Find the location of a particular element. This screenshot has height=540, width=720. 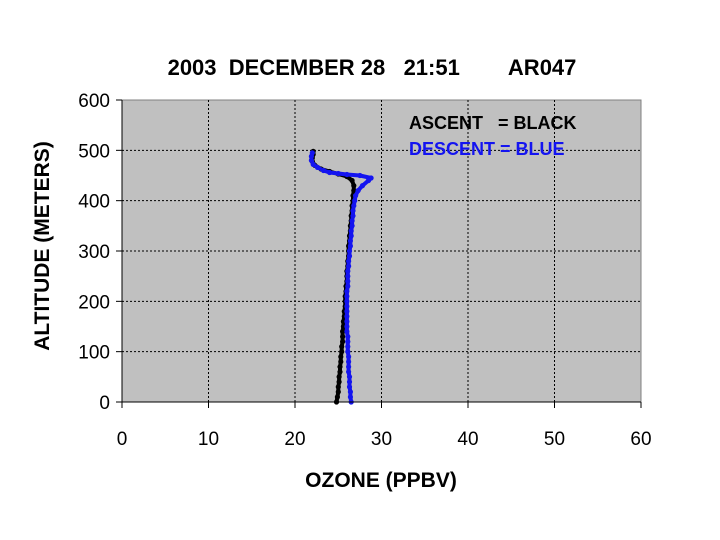

y-tick-label: 500 is located at coordinates (94, 151).